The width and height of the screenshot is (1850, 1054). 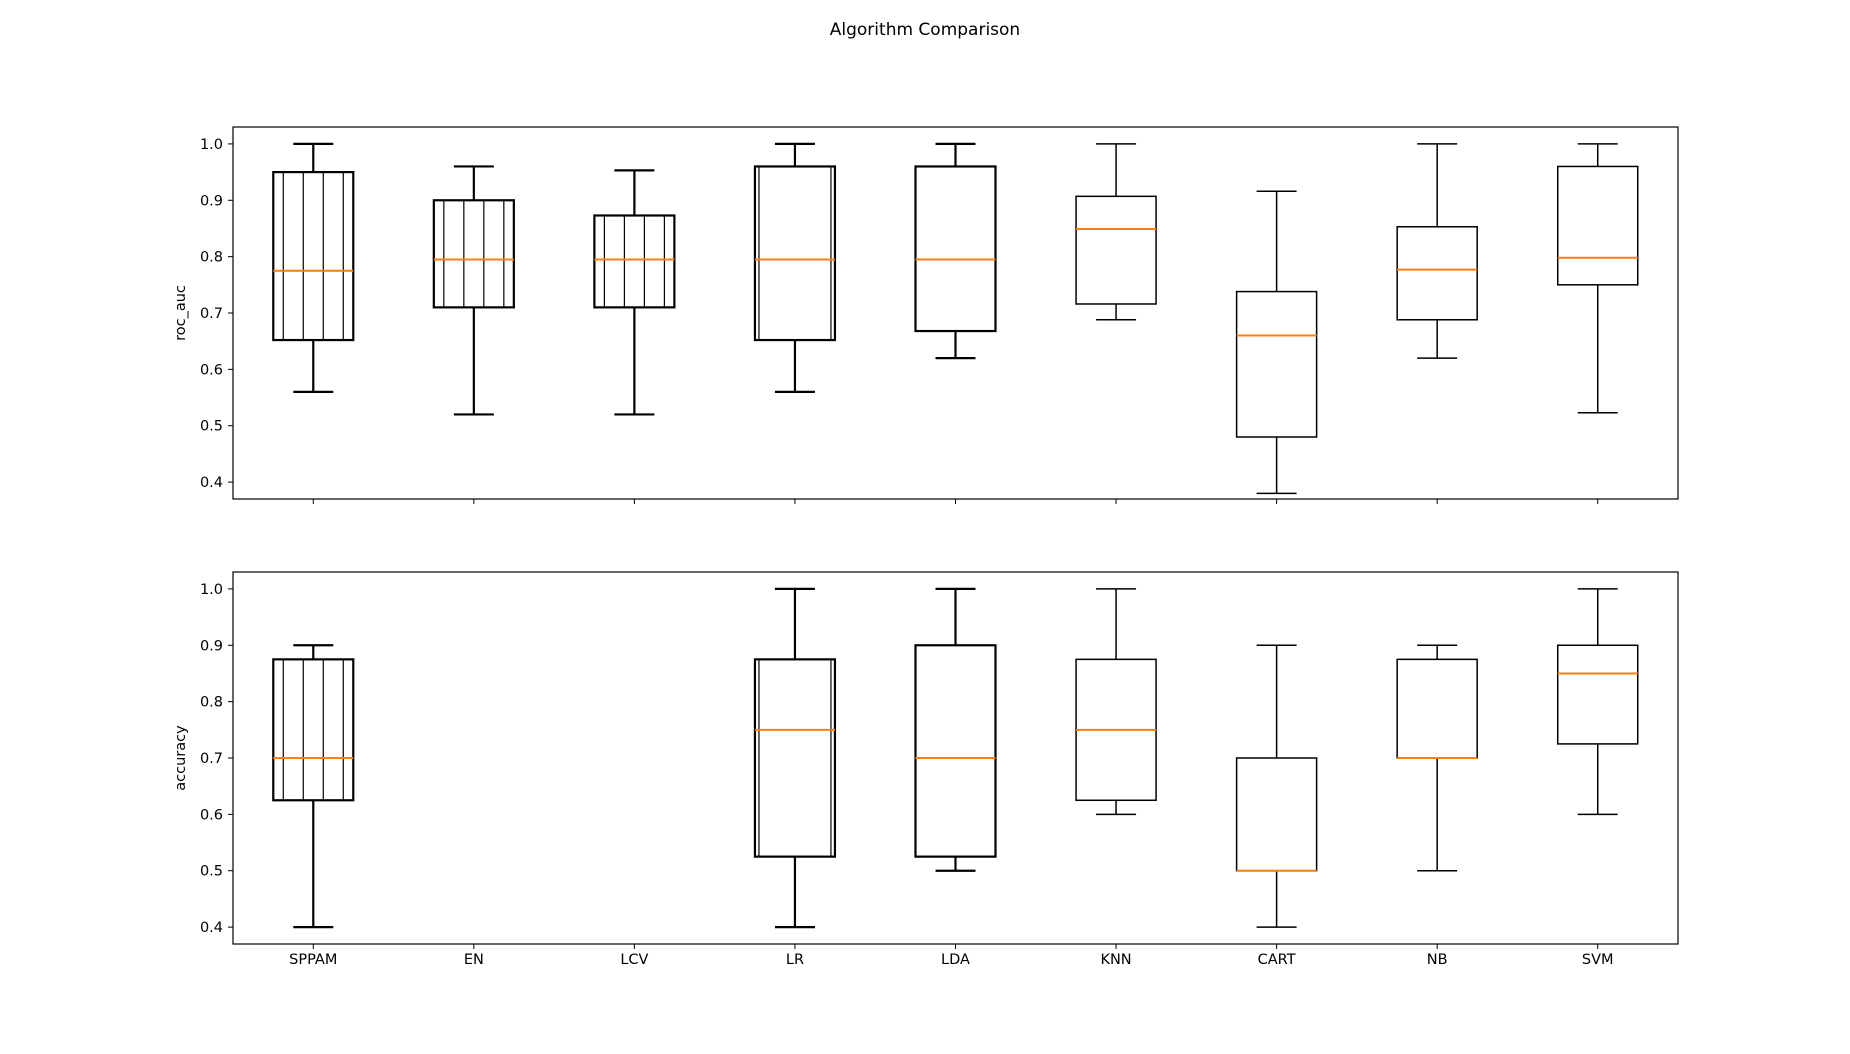 I want to click on xtick-label-svm: SVM, so click(x=1598, y=960).